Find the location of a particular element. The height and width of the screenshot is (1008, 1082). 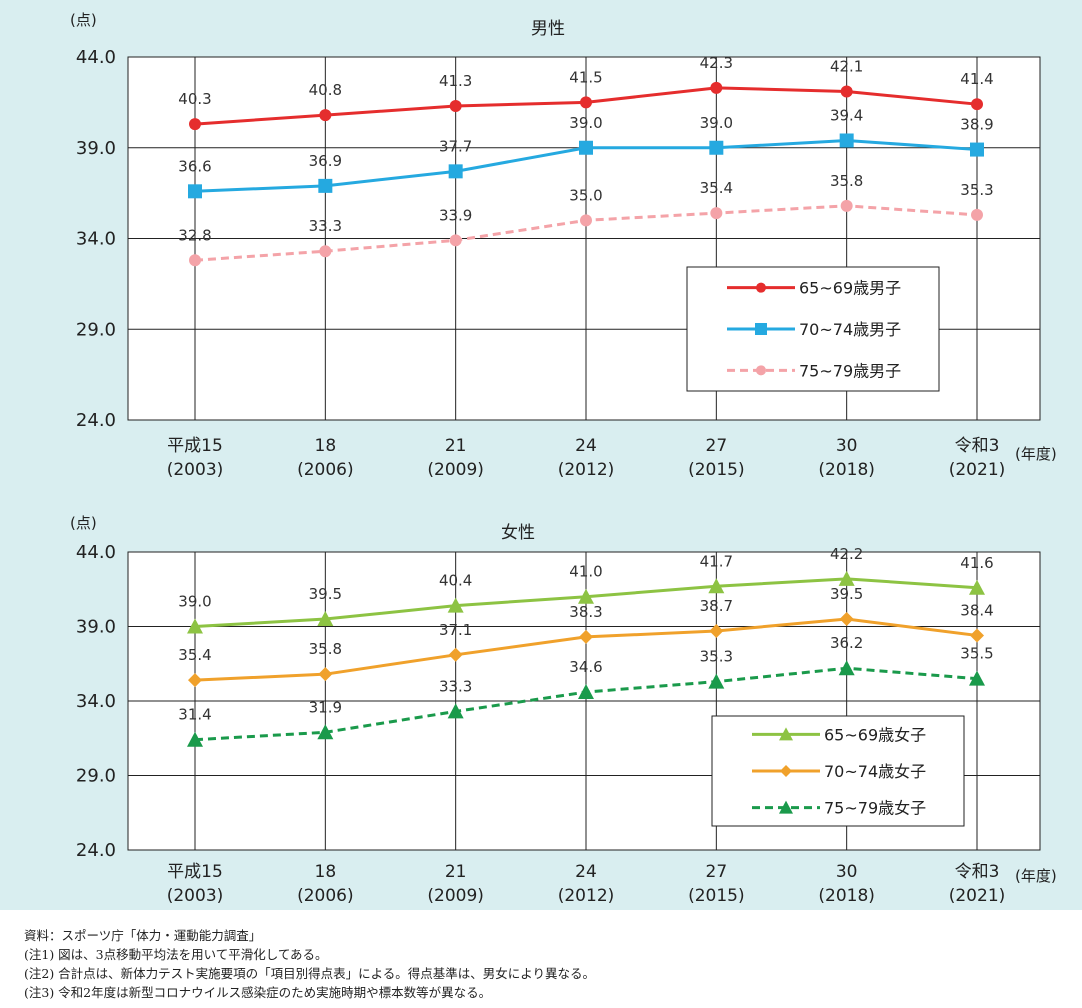

male-xtick-year: (2018) is located at coordinates (846, 470).